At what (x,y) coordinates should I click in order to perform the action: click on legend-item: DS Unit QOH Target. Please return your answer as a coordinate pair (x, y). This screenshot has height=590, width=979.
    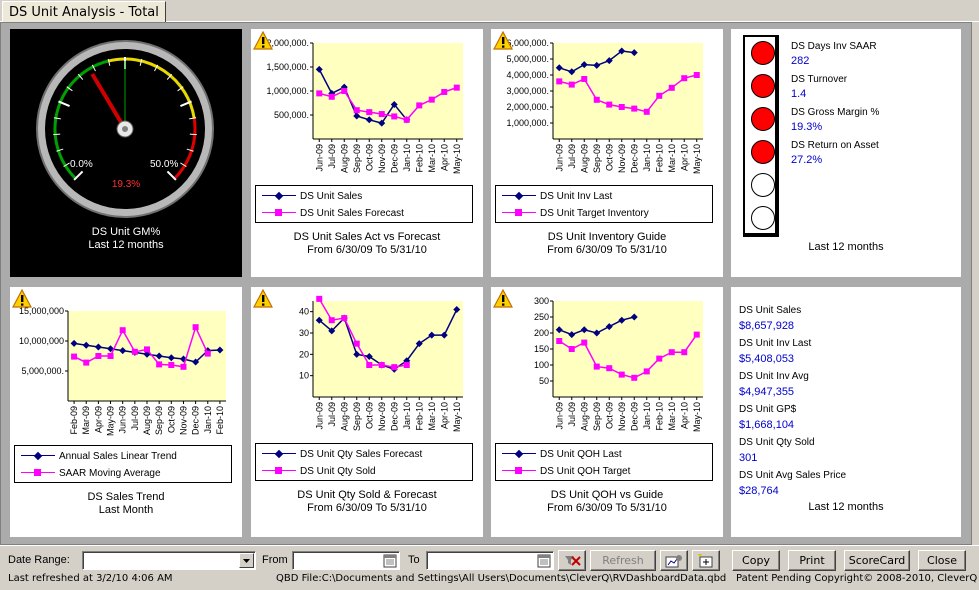
    Looking at the image, I should click on (566, 471).